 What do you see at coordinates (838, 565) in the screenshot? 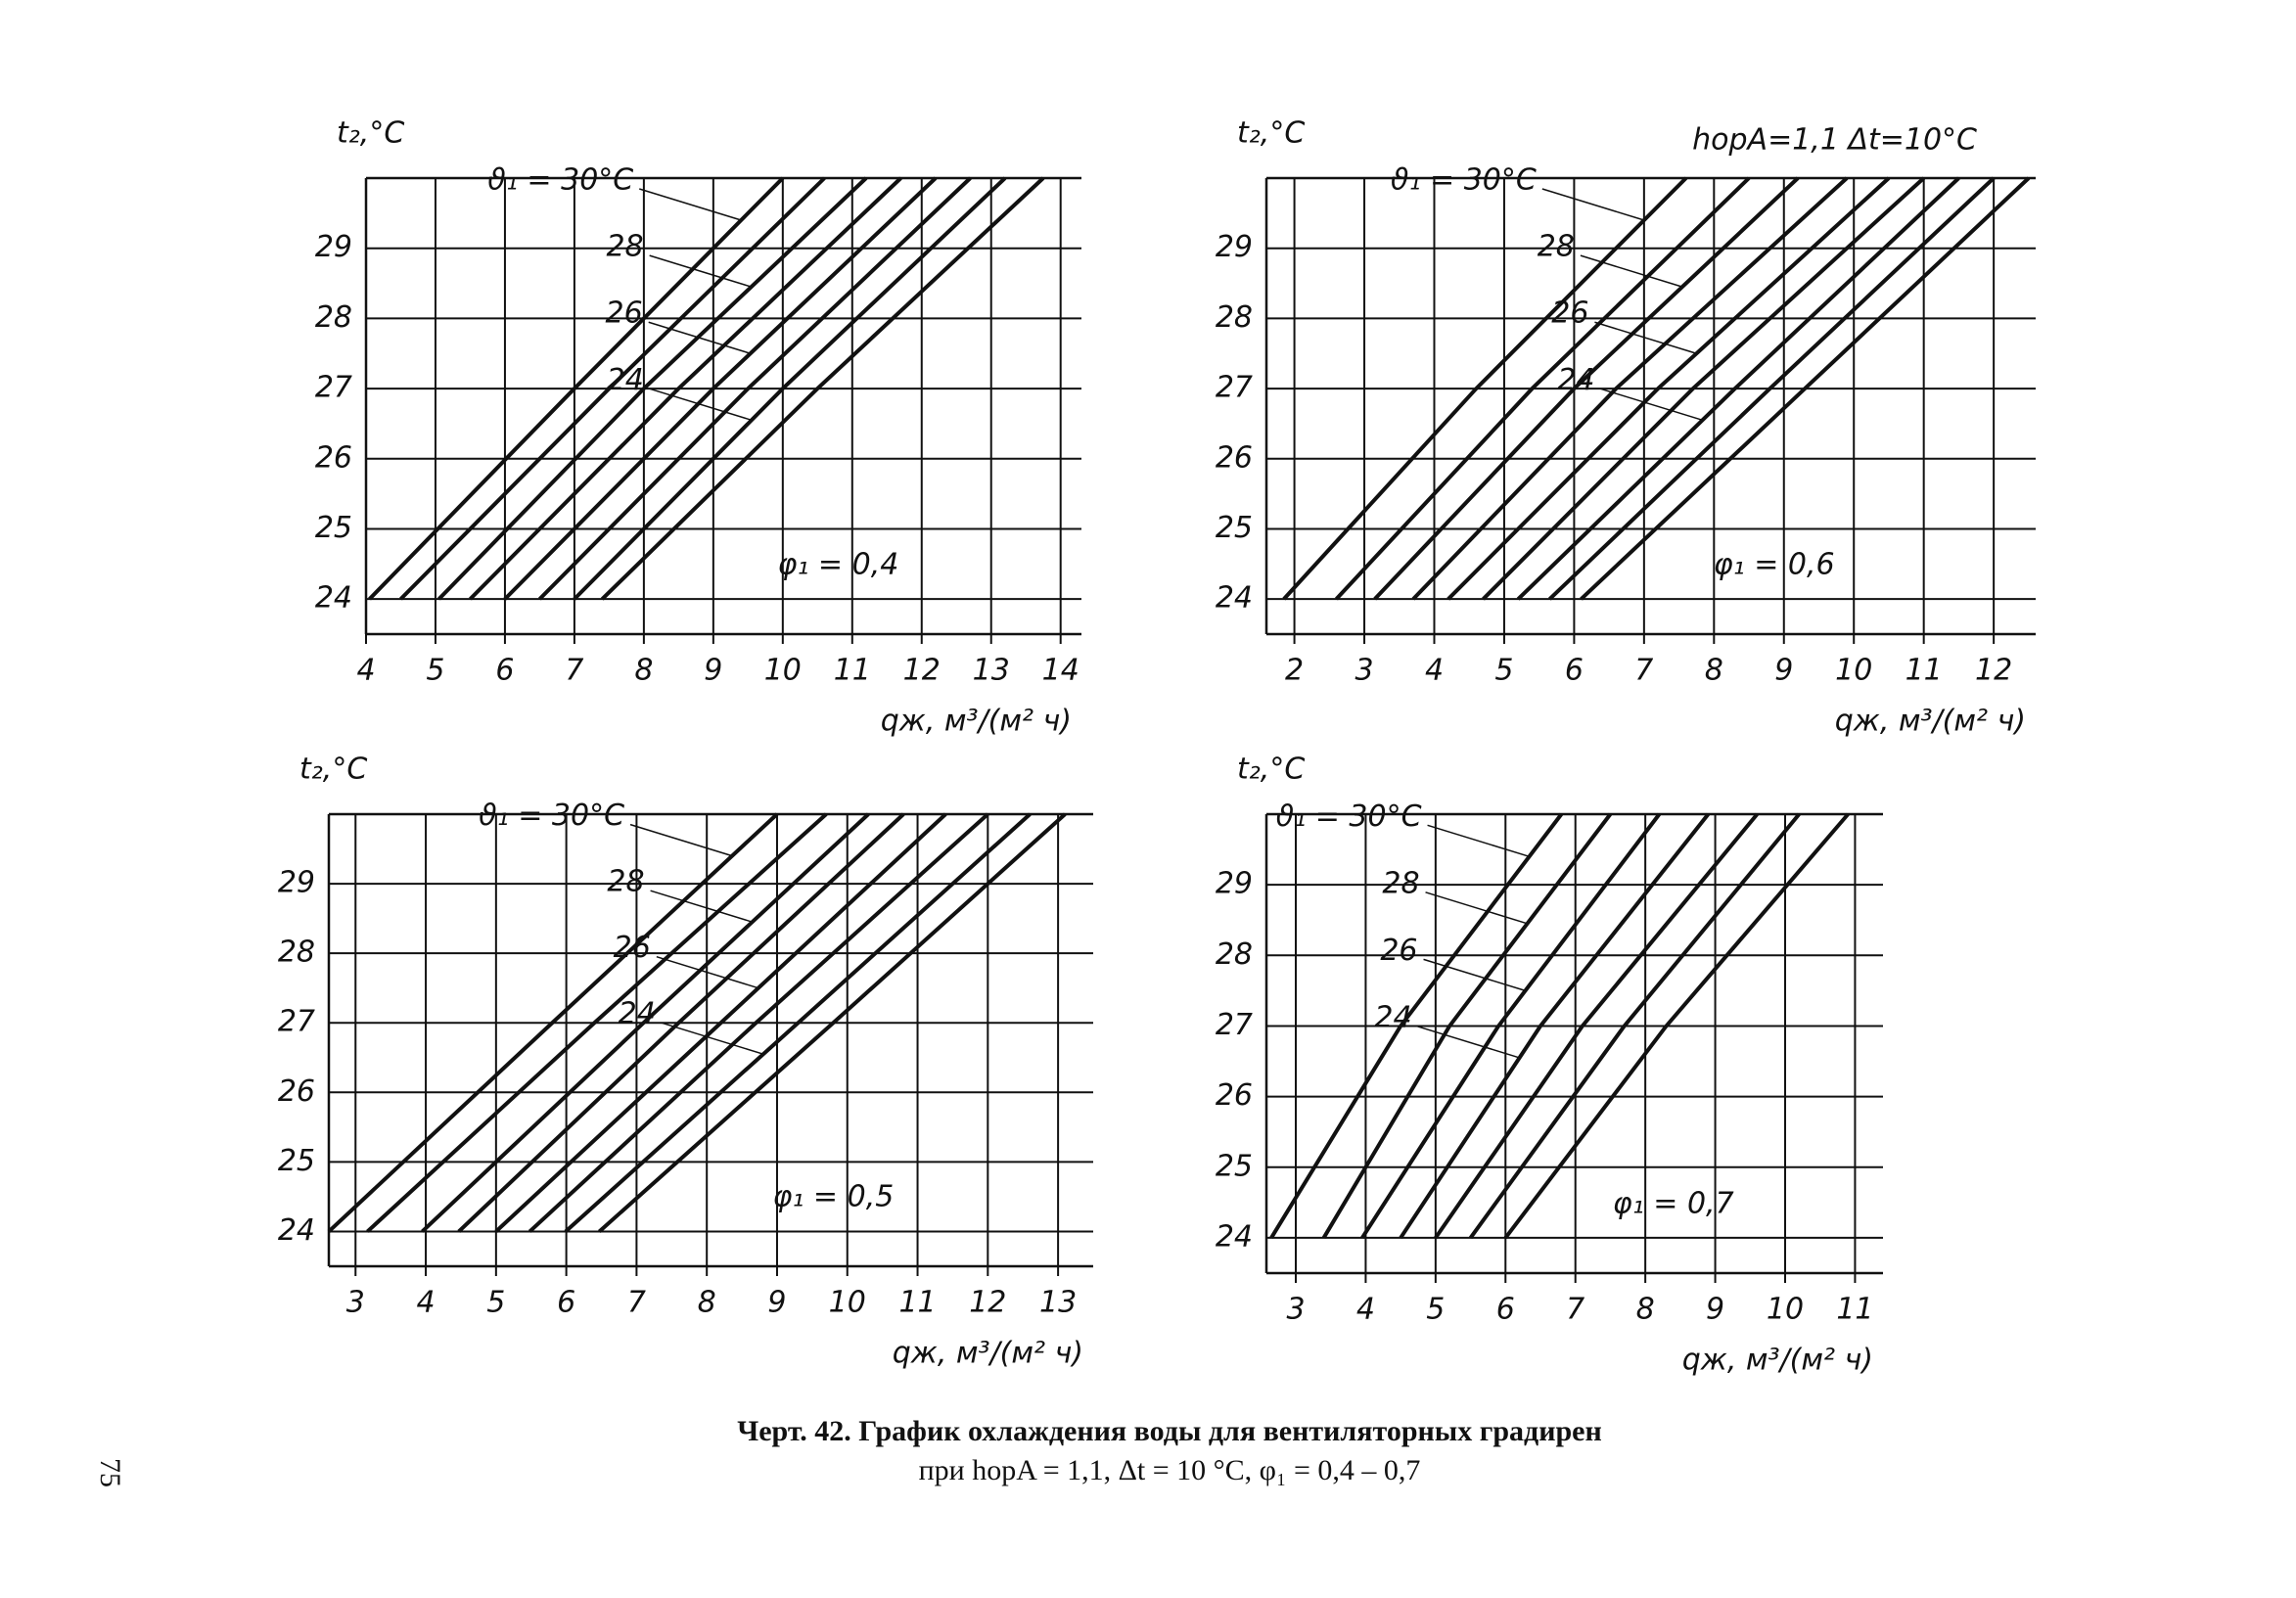
I see `annotation: φ₁ = 0,4` at bounding box center [838, 565].